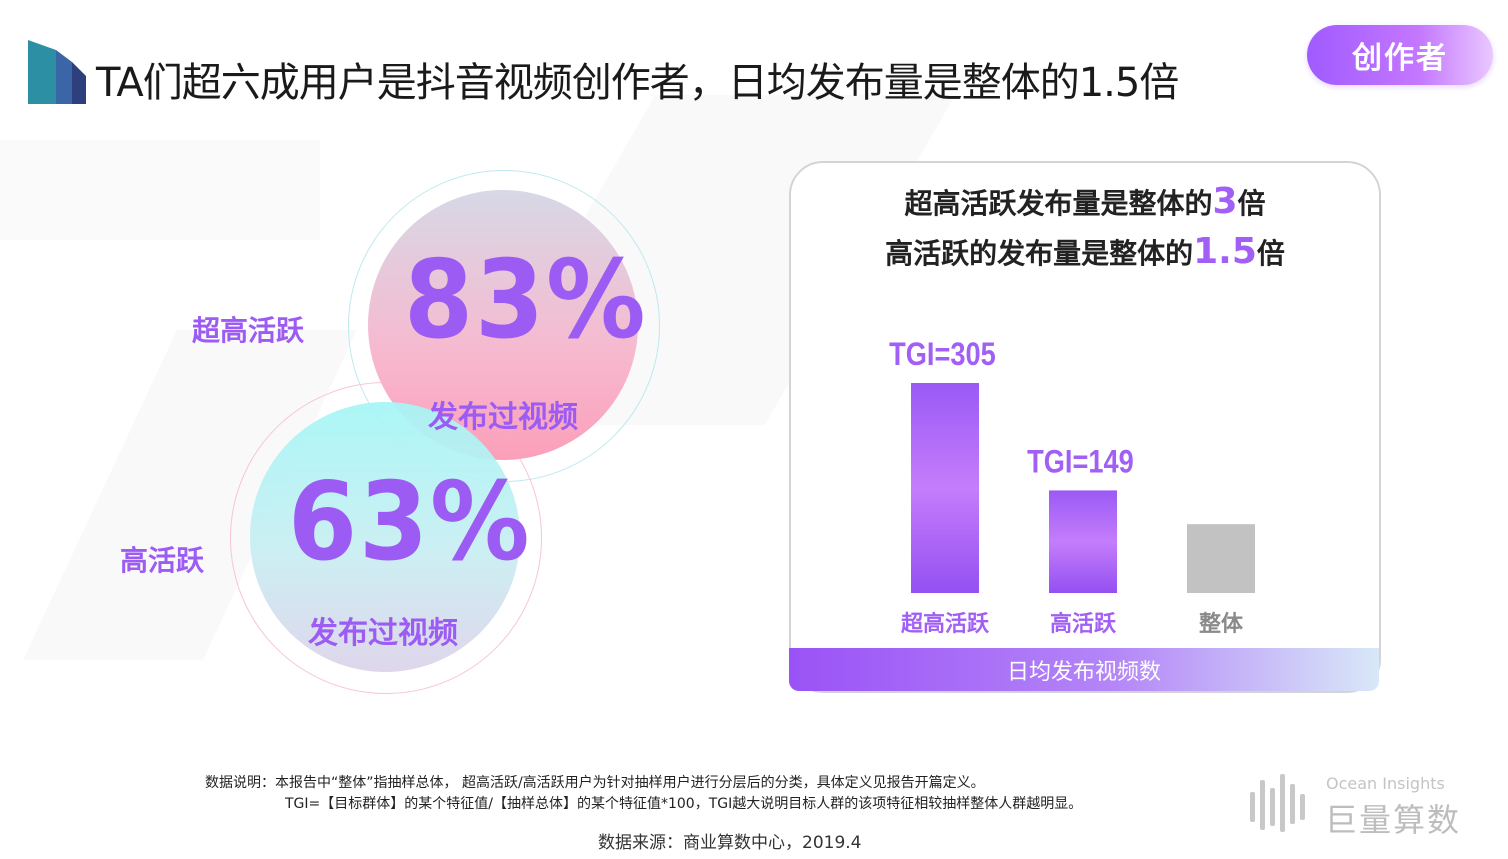  Describe the element at coordinates (1393, 820) in the screenshot. I see `brand-name-cn: 巨量算数` at that location.